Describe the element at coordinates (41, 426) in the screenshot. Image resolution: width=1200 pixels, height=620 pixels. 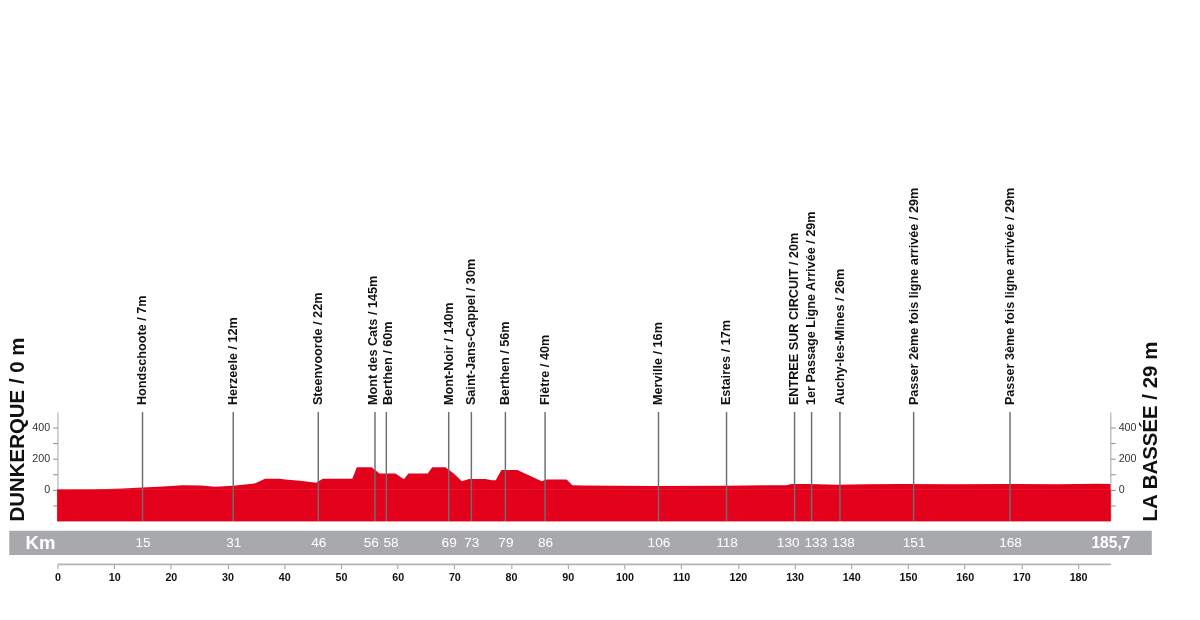
I see `y-tick-label: 400` at that location.